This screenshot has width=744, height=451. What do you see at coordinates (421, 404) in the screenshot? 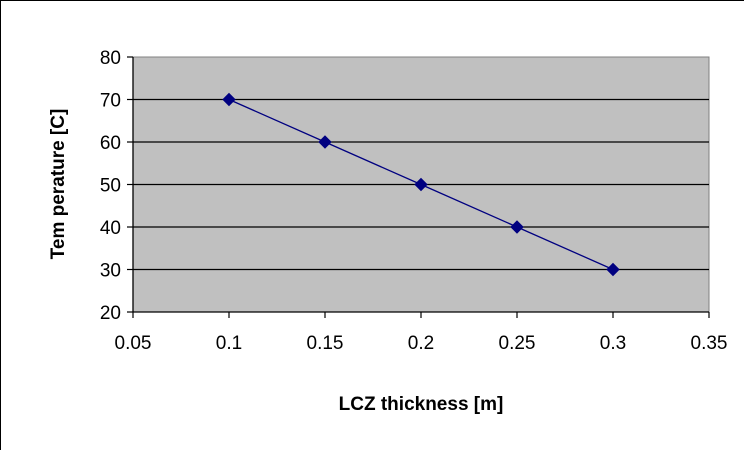
I see `x-axis-title: LCZ thickness [m]` at bounding box center [421, 404].